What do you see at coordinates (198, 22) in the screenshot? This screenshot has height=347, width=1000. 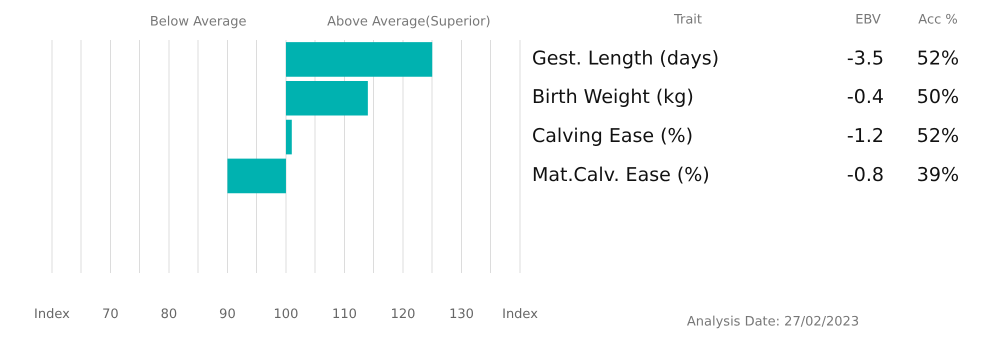 I see `text: Below Average` at bounding box center [198, 22].